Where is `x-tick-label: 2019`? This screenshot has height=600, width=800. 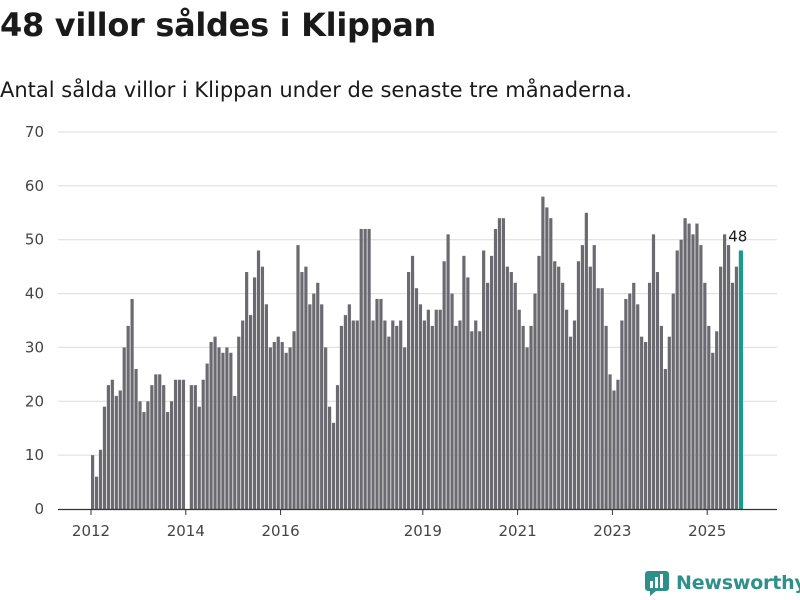
x-tick-label: 2019 is located at coordinates (423, 531).